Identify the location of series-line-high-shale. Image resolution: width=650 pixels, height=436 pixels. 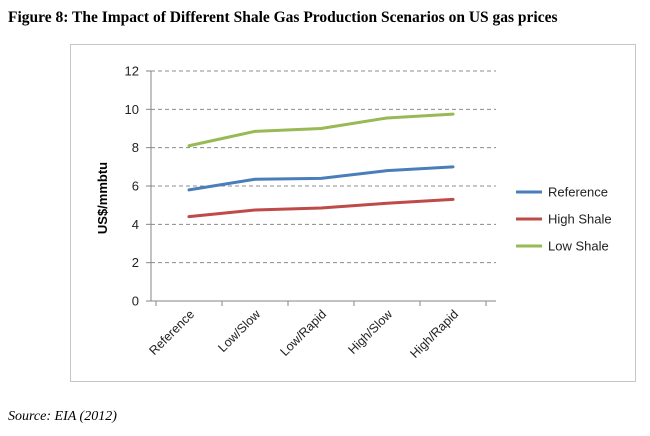
(321, 208).